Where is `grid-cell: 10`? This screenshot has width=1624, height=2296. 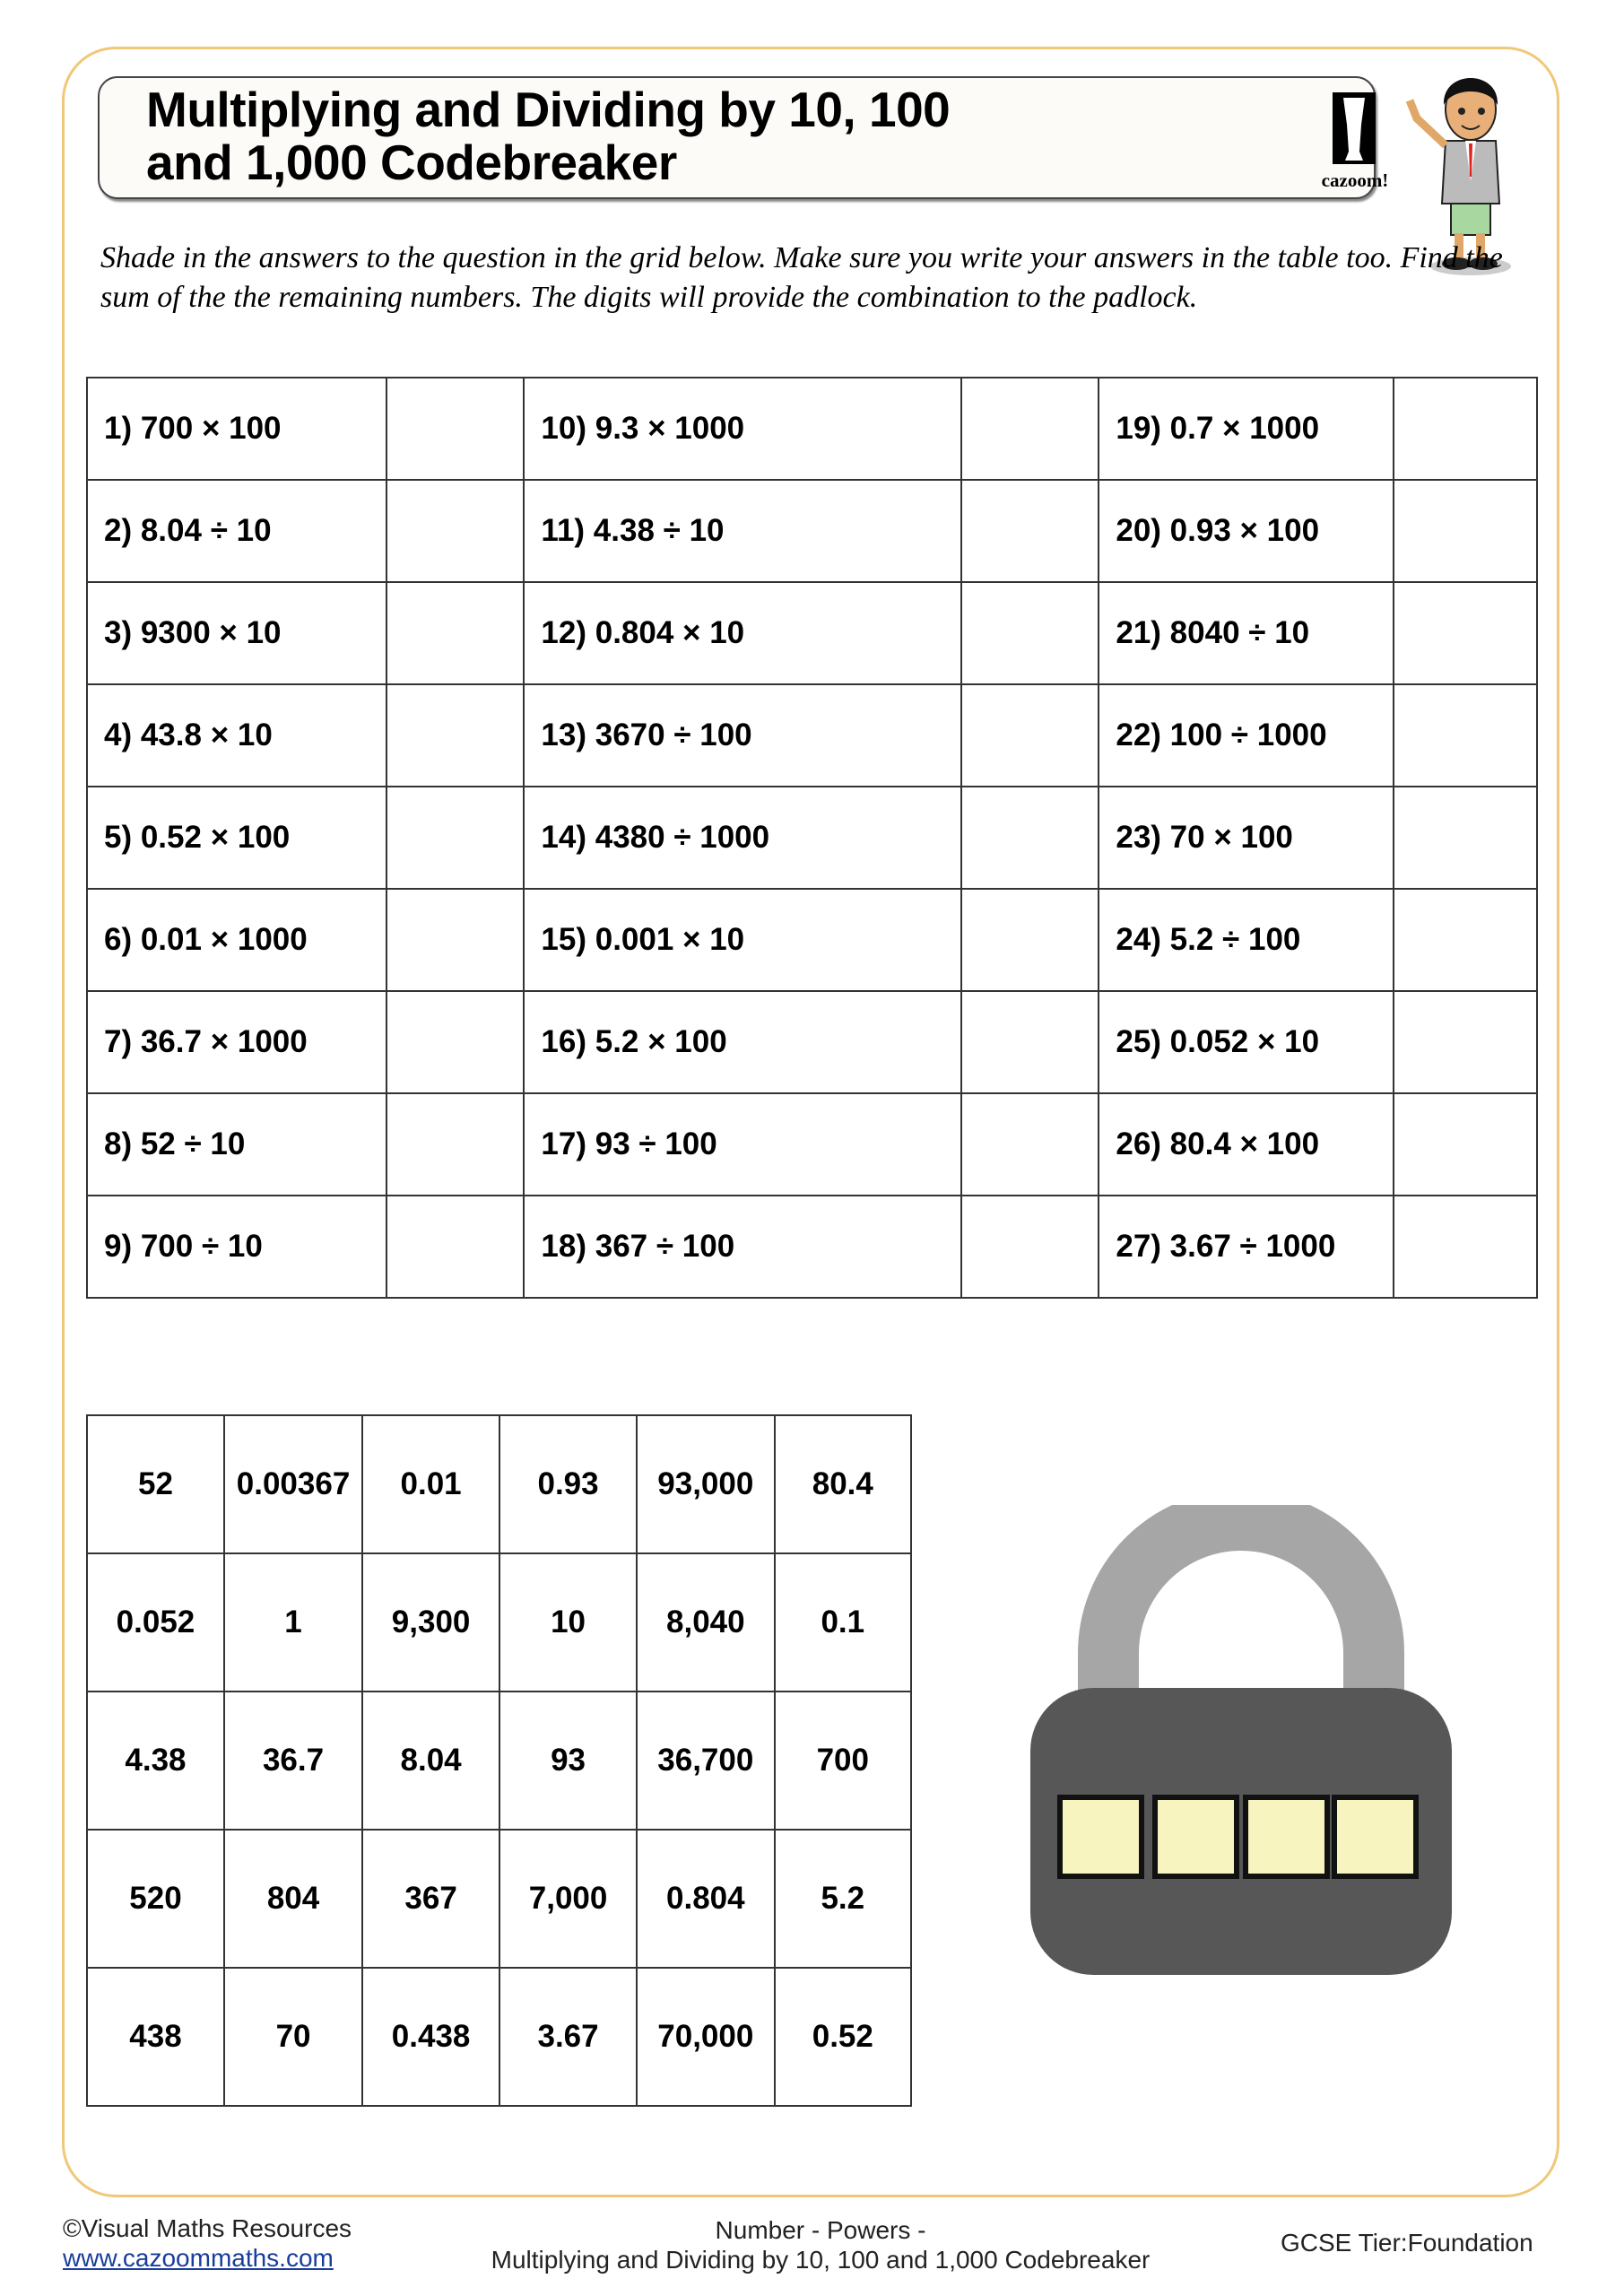 grid-cell: 10 is located at coordinates (568, 1622).